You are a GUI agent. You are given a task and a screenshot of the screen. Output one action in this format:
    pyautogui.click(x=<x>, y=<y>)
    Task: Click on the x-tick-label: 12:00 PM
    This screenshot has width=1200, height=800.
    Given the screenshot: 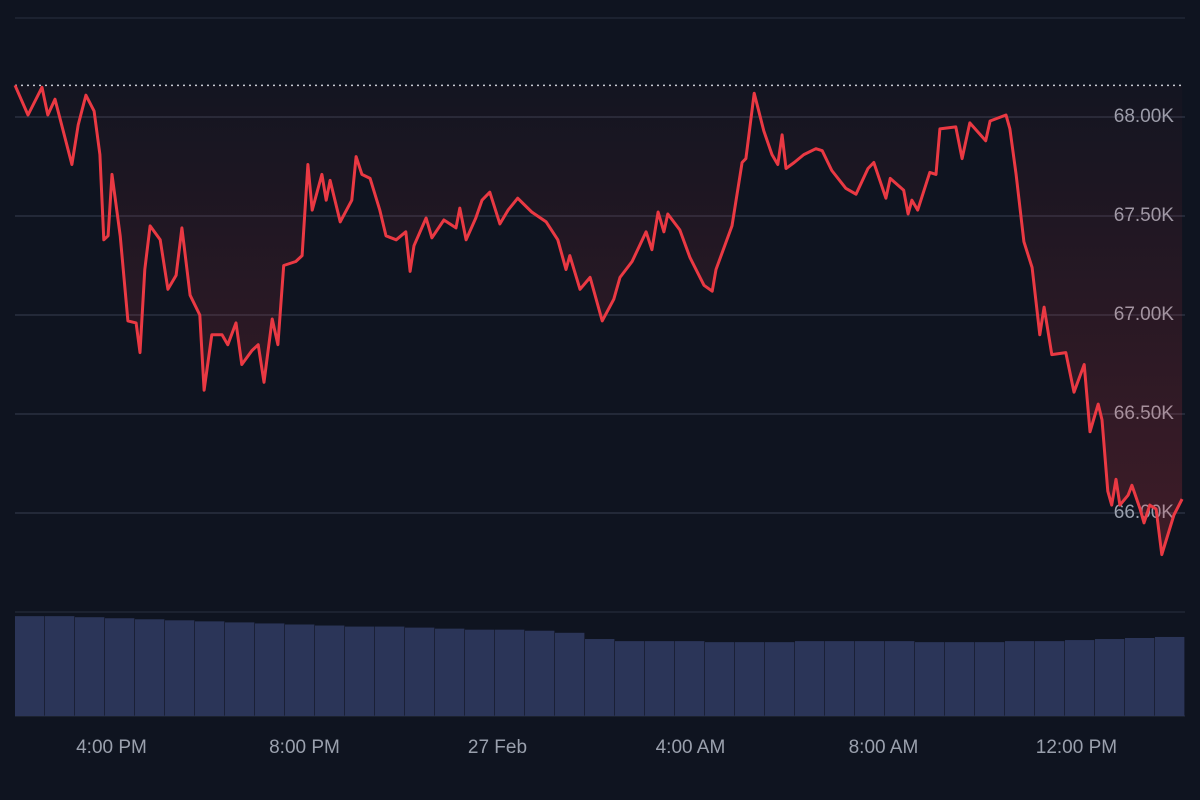 What is the action you would take?
    pyautogui.click(x=1076, y=747)
    